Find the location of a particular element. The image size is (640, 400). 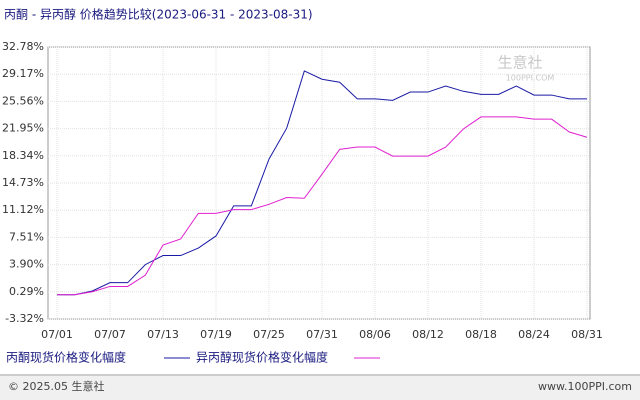

legend-label: 异丙醇现货价格变化幅度 is located at coordinates (262, 357).